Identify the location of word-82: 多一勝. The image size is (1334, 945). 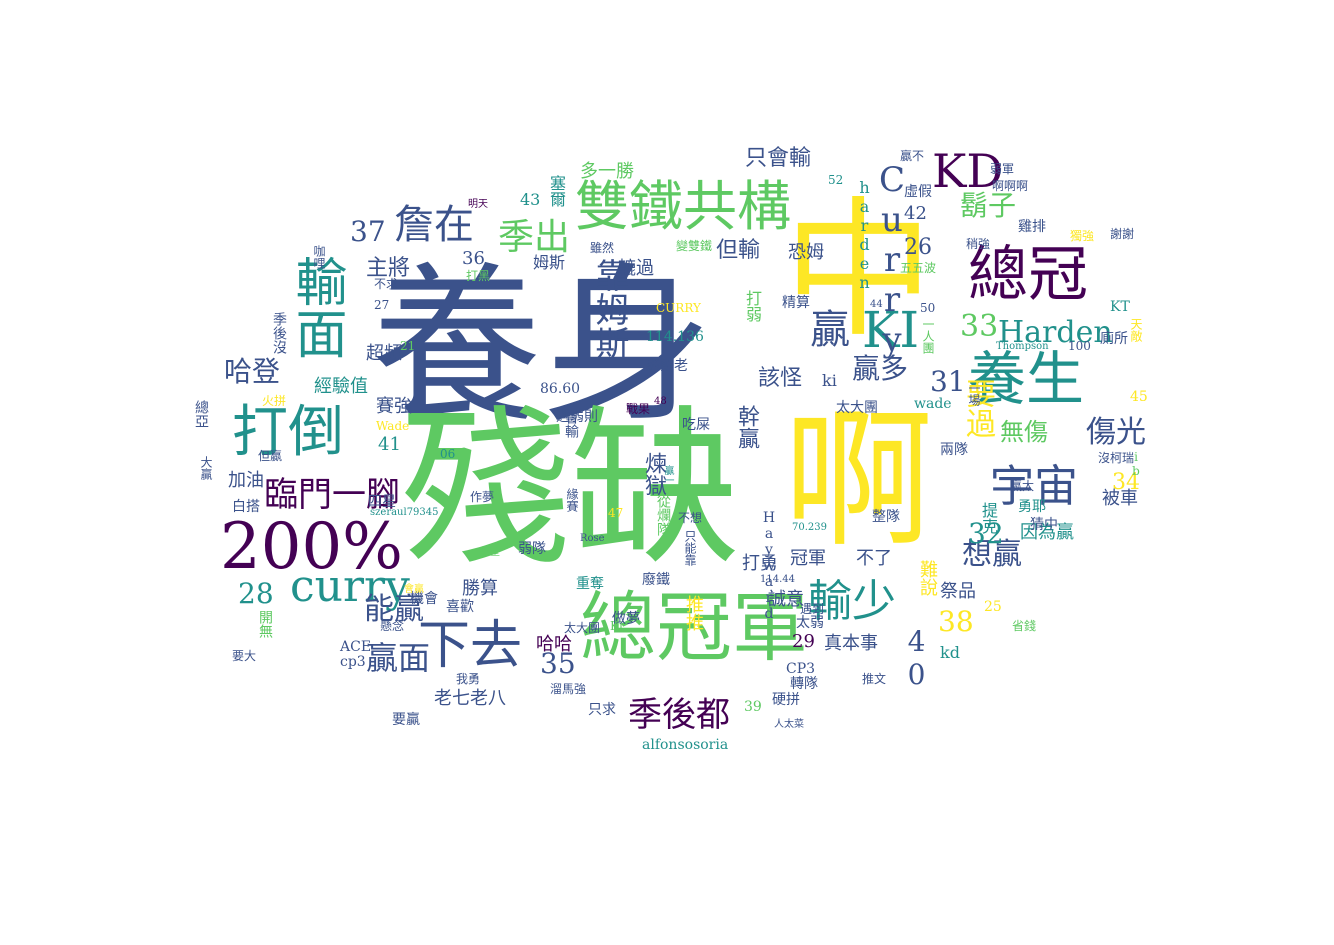
(607, 171).